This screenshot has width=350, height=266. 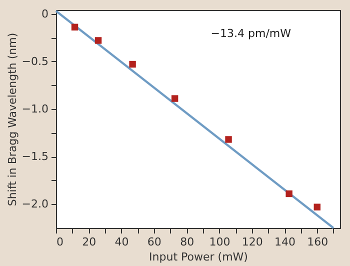 I want to click on y-tick-label: −1.5, so click(x=35, y=157).